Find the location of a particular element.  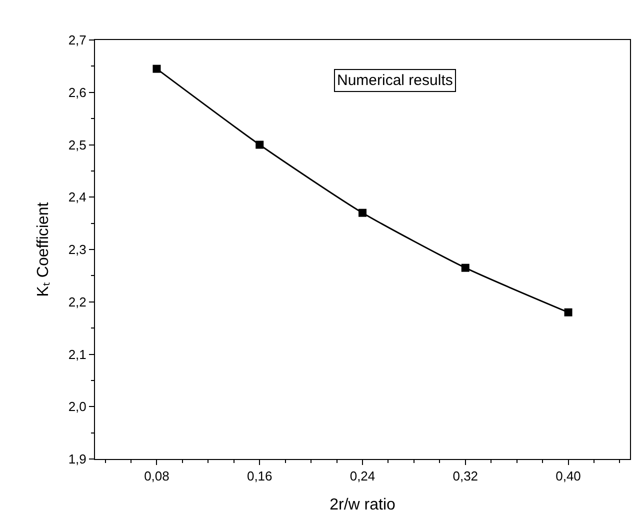

y-tick-label: 2,2 is located at coordinates (77, 302).